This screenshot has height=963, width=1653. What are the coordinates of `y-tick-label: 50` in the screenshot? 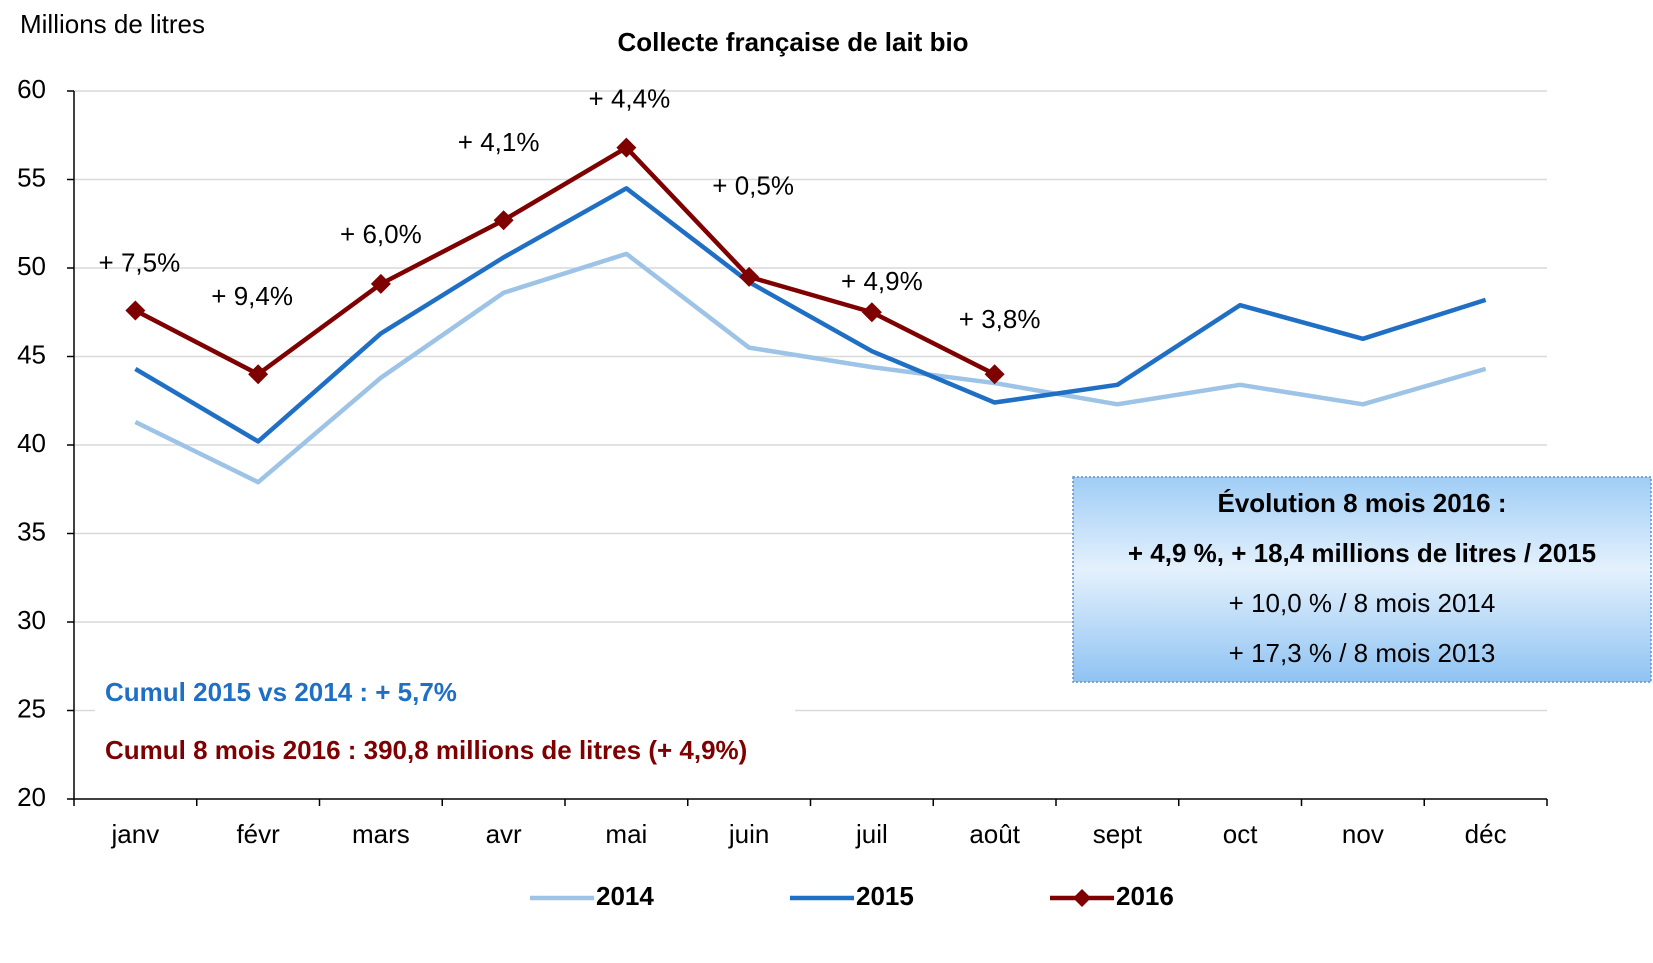 It's located at (31, 266).